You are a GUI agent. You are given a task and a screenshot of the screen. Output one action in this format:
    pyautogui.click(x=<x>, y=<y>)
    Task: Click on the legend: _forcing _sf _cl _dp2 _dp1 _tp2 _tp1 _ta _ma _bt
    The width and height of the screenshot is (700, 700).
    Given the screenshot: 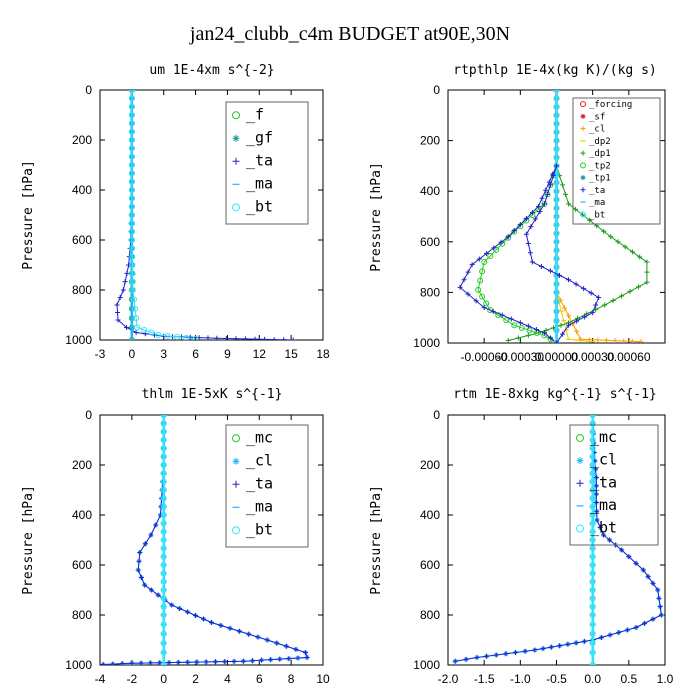 What is the action you would take?
    pyautogui.click(x=616, y=161)
    